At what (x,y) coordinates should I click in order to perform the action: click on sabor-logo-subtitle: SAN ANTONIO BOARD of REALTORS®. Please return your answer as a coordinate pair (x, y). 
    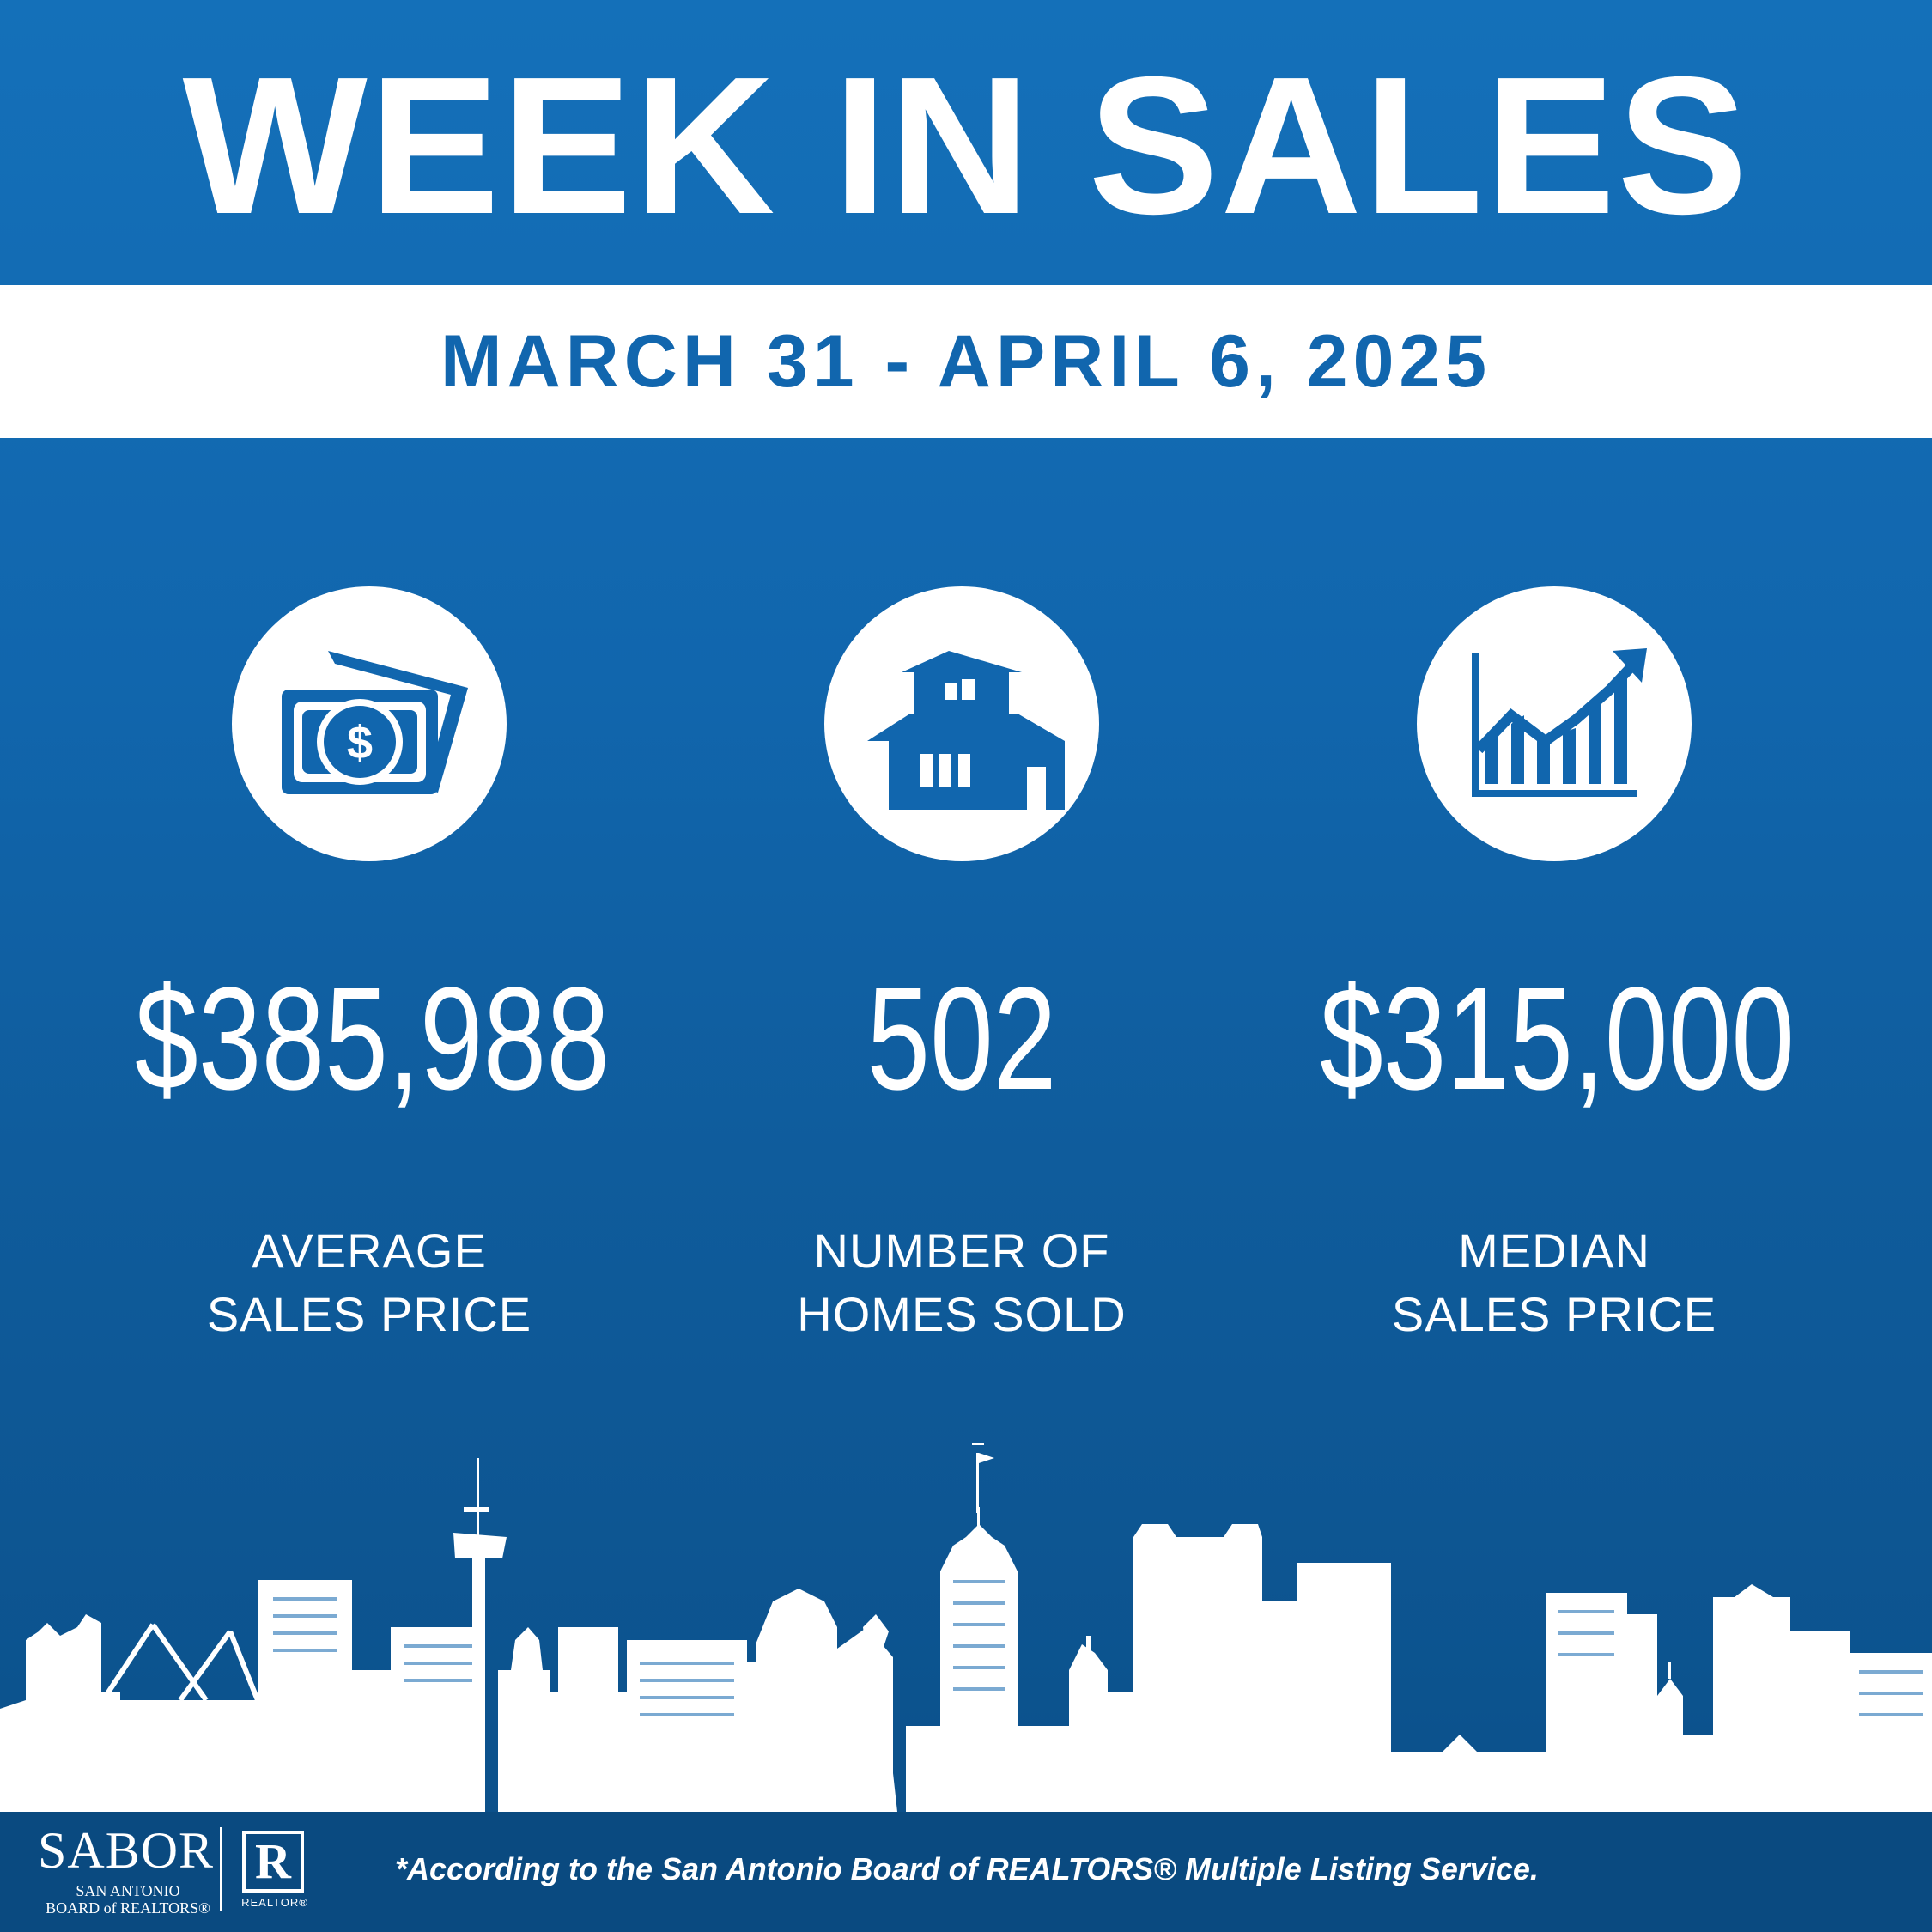
    Looking at the image, I should click on (128, 1900).